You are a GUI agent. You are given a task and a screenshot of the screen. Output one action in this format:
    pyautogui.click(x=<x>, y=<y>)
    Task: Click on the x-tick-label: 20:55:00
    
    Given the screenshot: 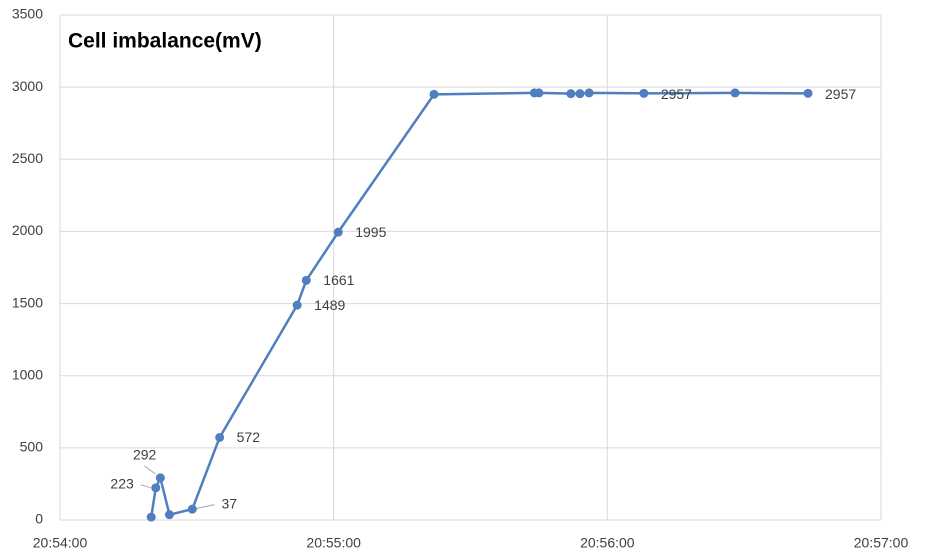 What is the action you would take?
    pyautogui.click(x=333, y=543)
    